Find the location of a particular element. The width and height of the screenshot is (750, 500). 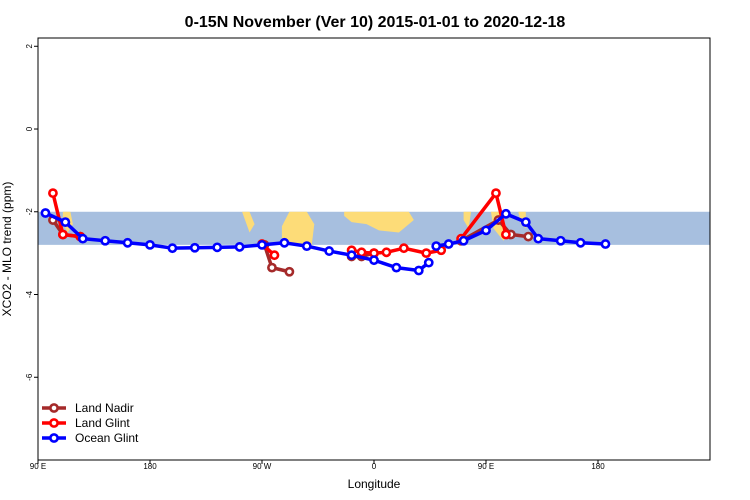

legend-label: Land Nadir is located at coordinates (104, 408).